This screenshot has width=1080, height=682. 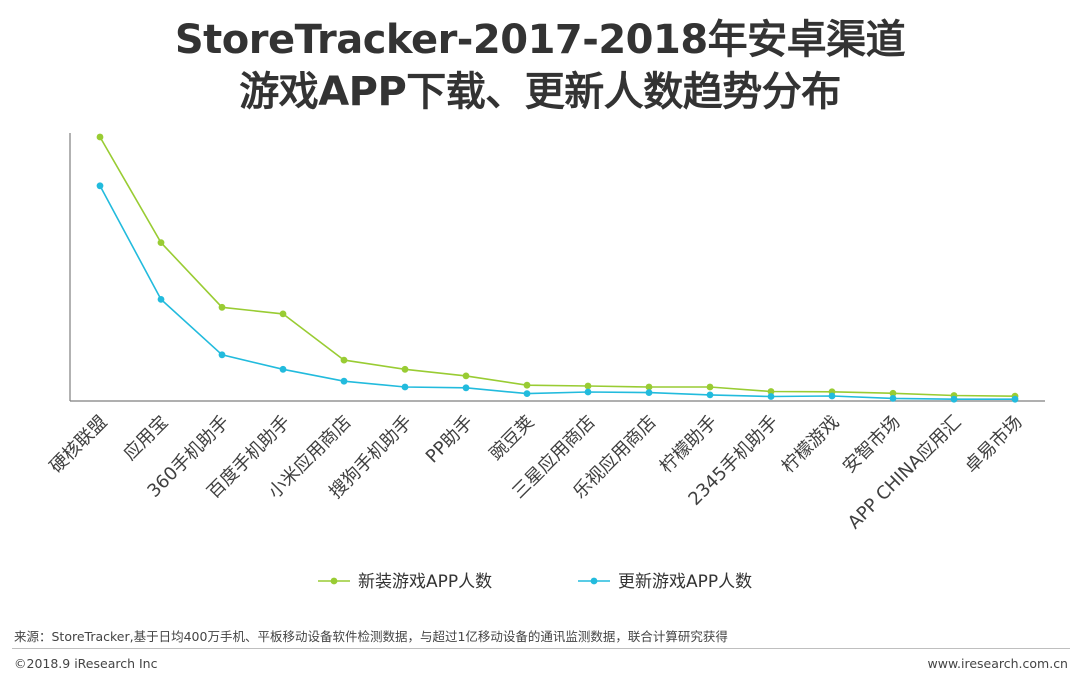 I want to click on chart-title-line-2: 游戏APP下载、更新人数趋势分布, so click(x=540, y=92).